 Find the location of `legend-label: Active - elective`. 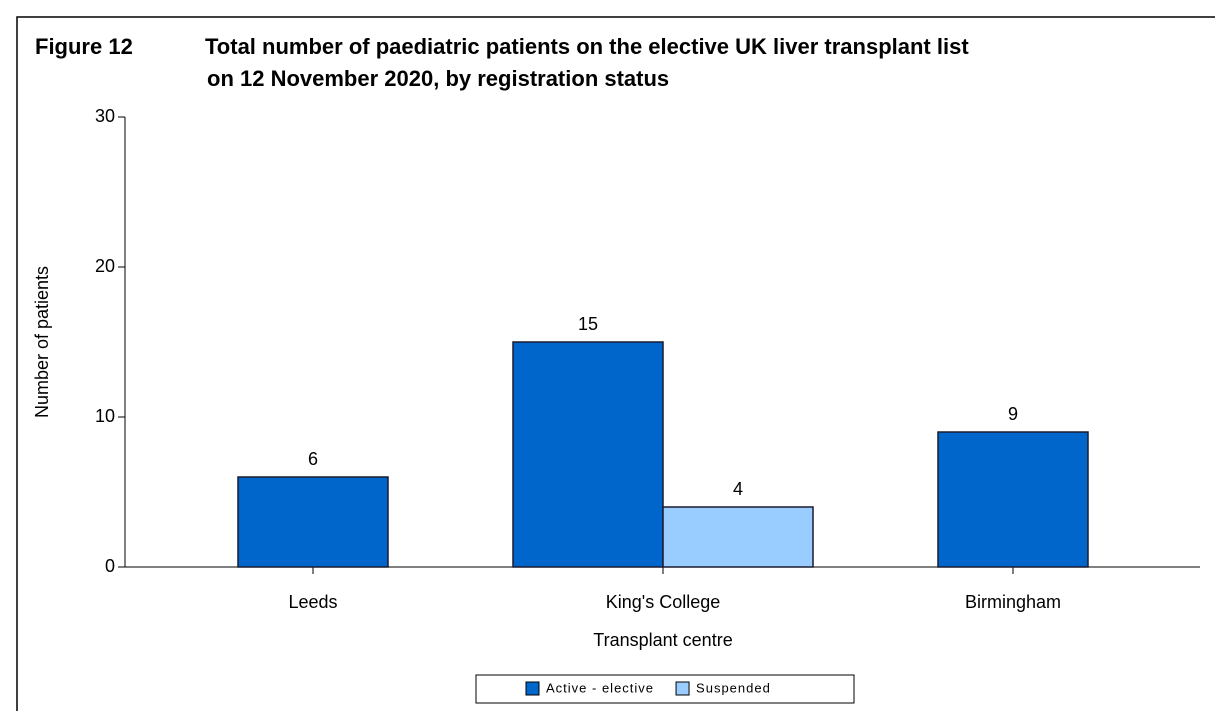

legend-label: Active - elective is located at coordinates (600, 687).